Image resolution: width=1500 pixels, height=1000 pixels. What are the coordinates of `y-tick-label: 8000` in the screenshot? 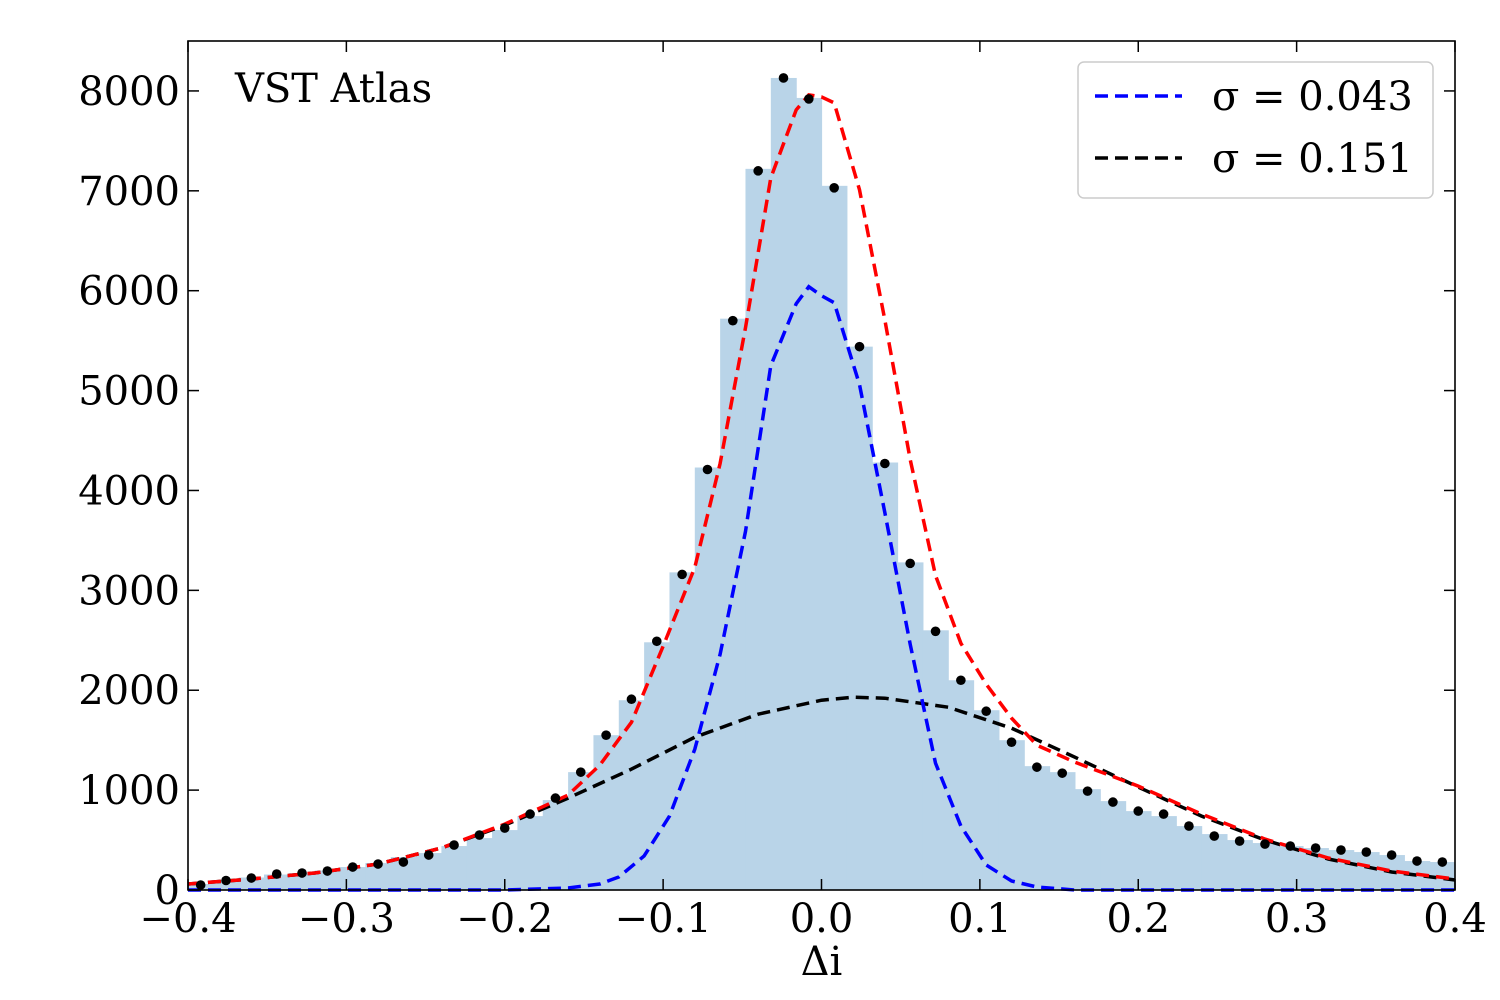 It's located at (129, 92).